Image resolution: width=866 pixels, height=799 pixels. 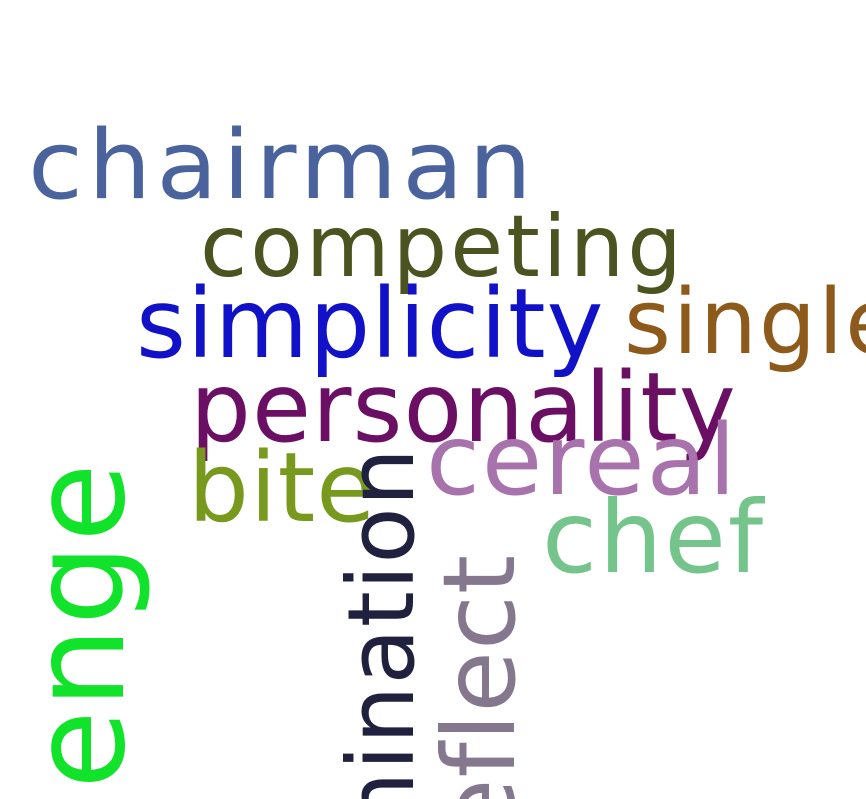 What do you see at coordinates (442, 247) in the screenshot?
I see `word-competing: competing` at bounding box center [442, 247].